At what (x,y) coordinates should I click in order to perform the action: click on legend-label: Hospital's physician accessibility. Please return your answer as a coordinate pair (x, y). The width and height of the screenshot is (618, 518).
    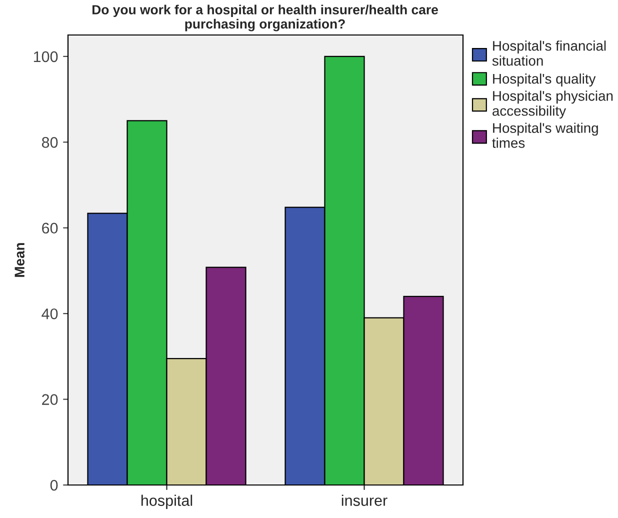
    Looking at the image, I should click on (552, 104).